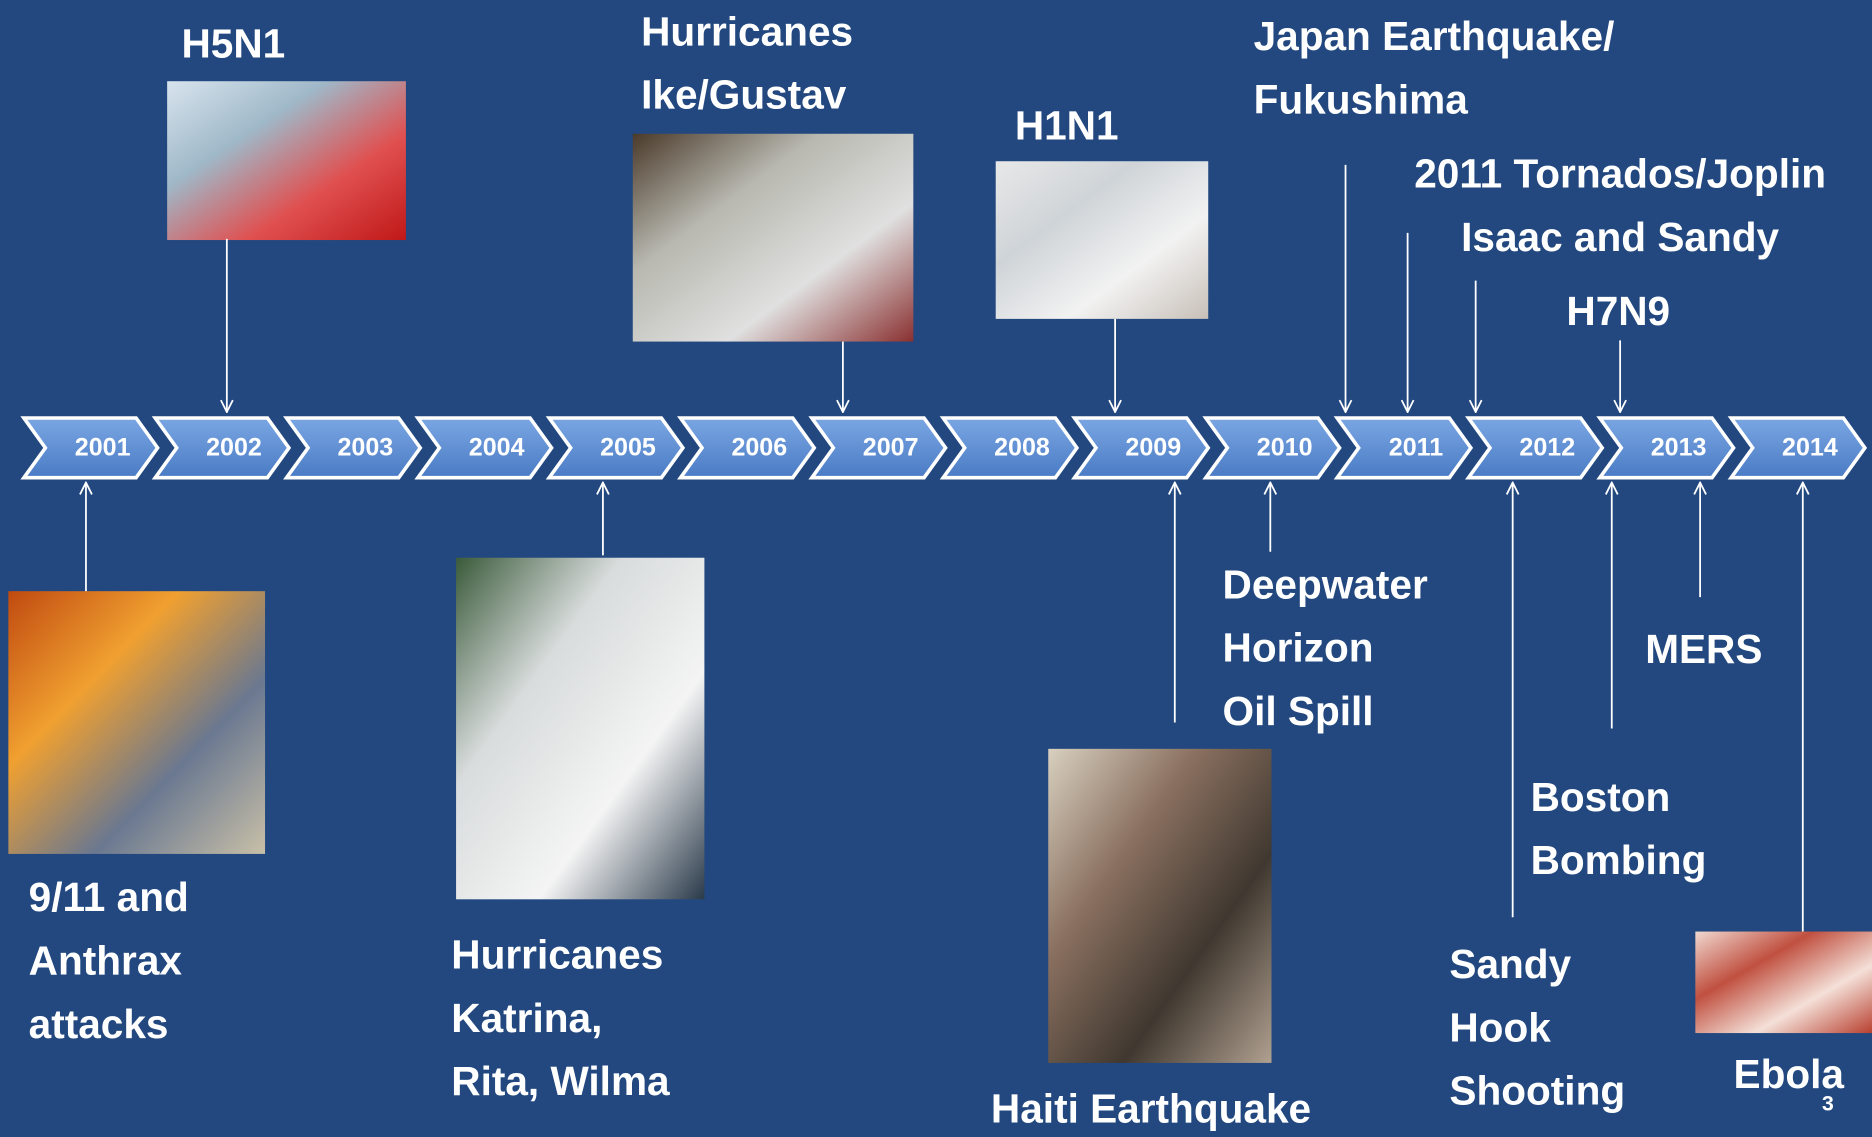 The width and height of the screenshot is (1872, 1137). I want to click on event-label: Haiti Earthquake, so click(1151, 1108).